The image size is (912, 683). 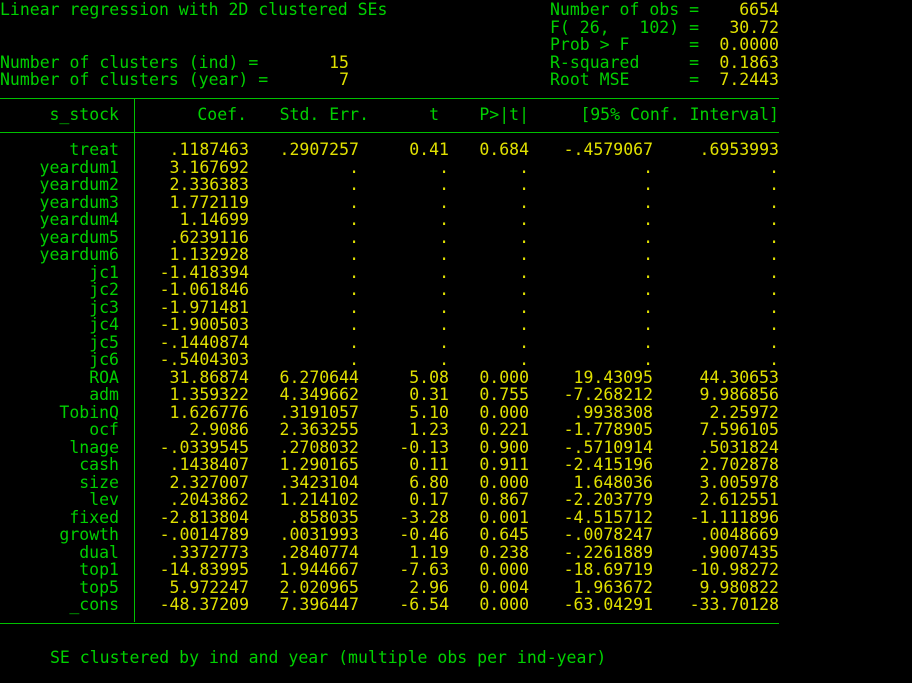 I want to click on coef-value: -14.83995, so click(x=204, y=569).